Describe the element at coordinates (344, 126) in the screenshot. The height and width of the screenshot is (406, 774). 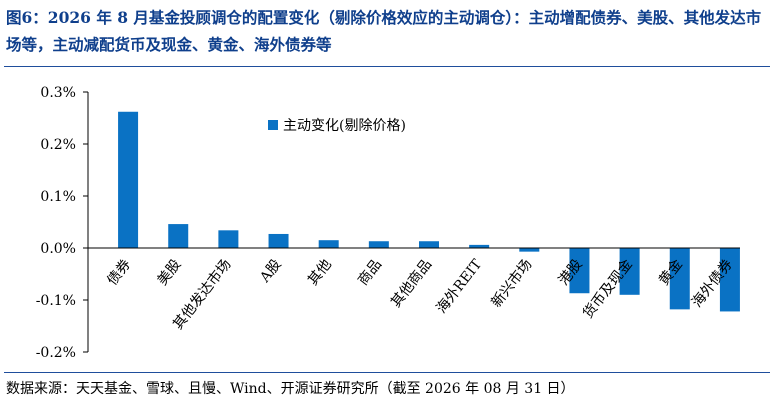
I see `legend-label: 主动变化(剔除价格)` at that location.